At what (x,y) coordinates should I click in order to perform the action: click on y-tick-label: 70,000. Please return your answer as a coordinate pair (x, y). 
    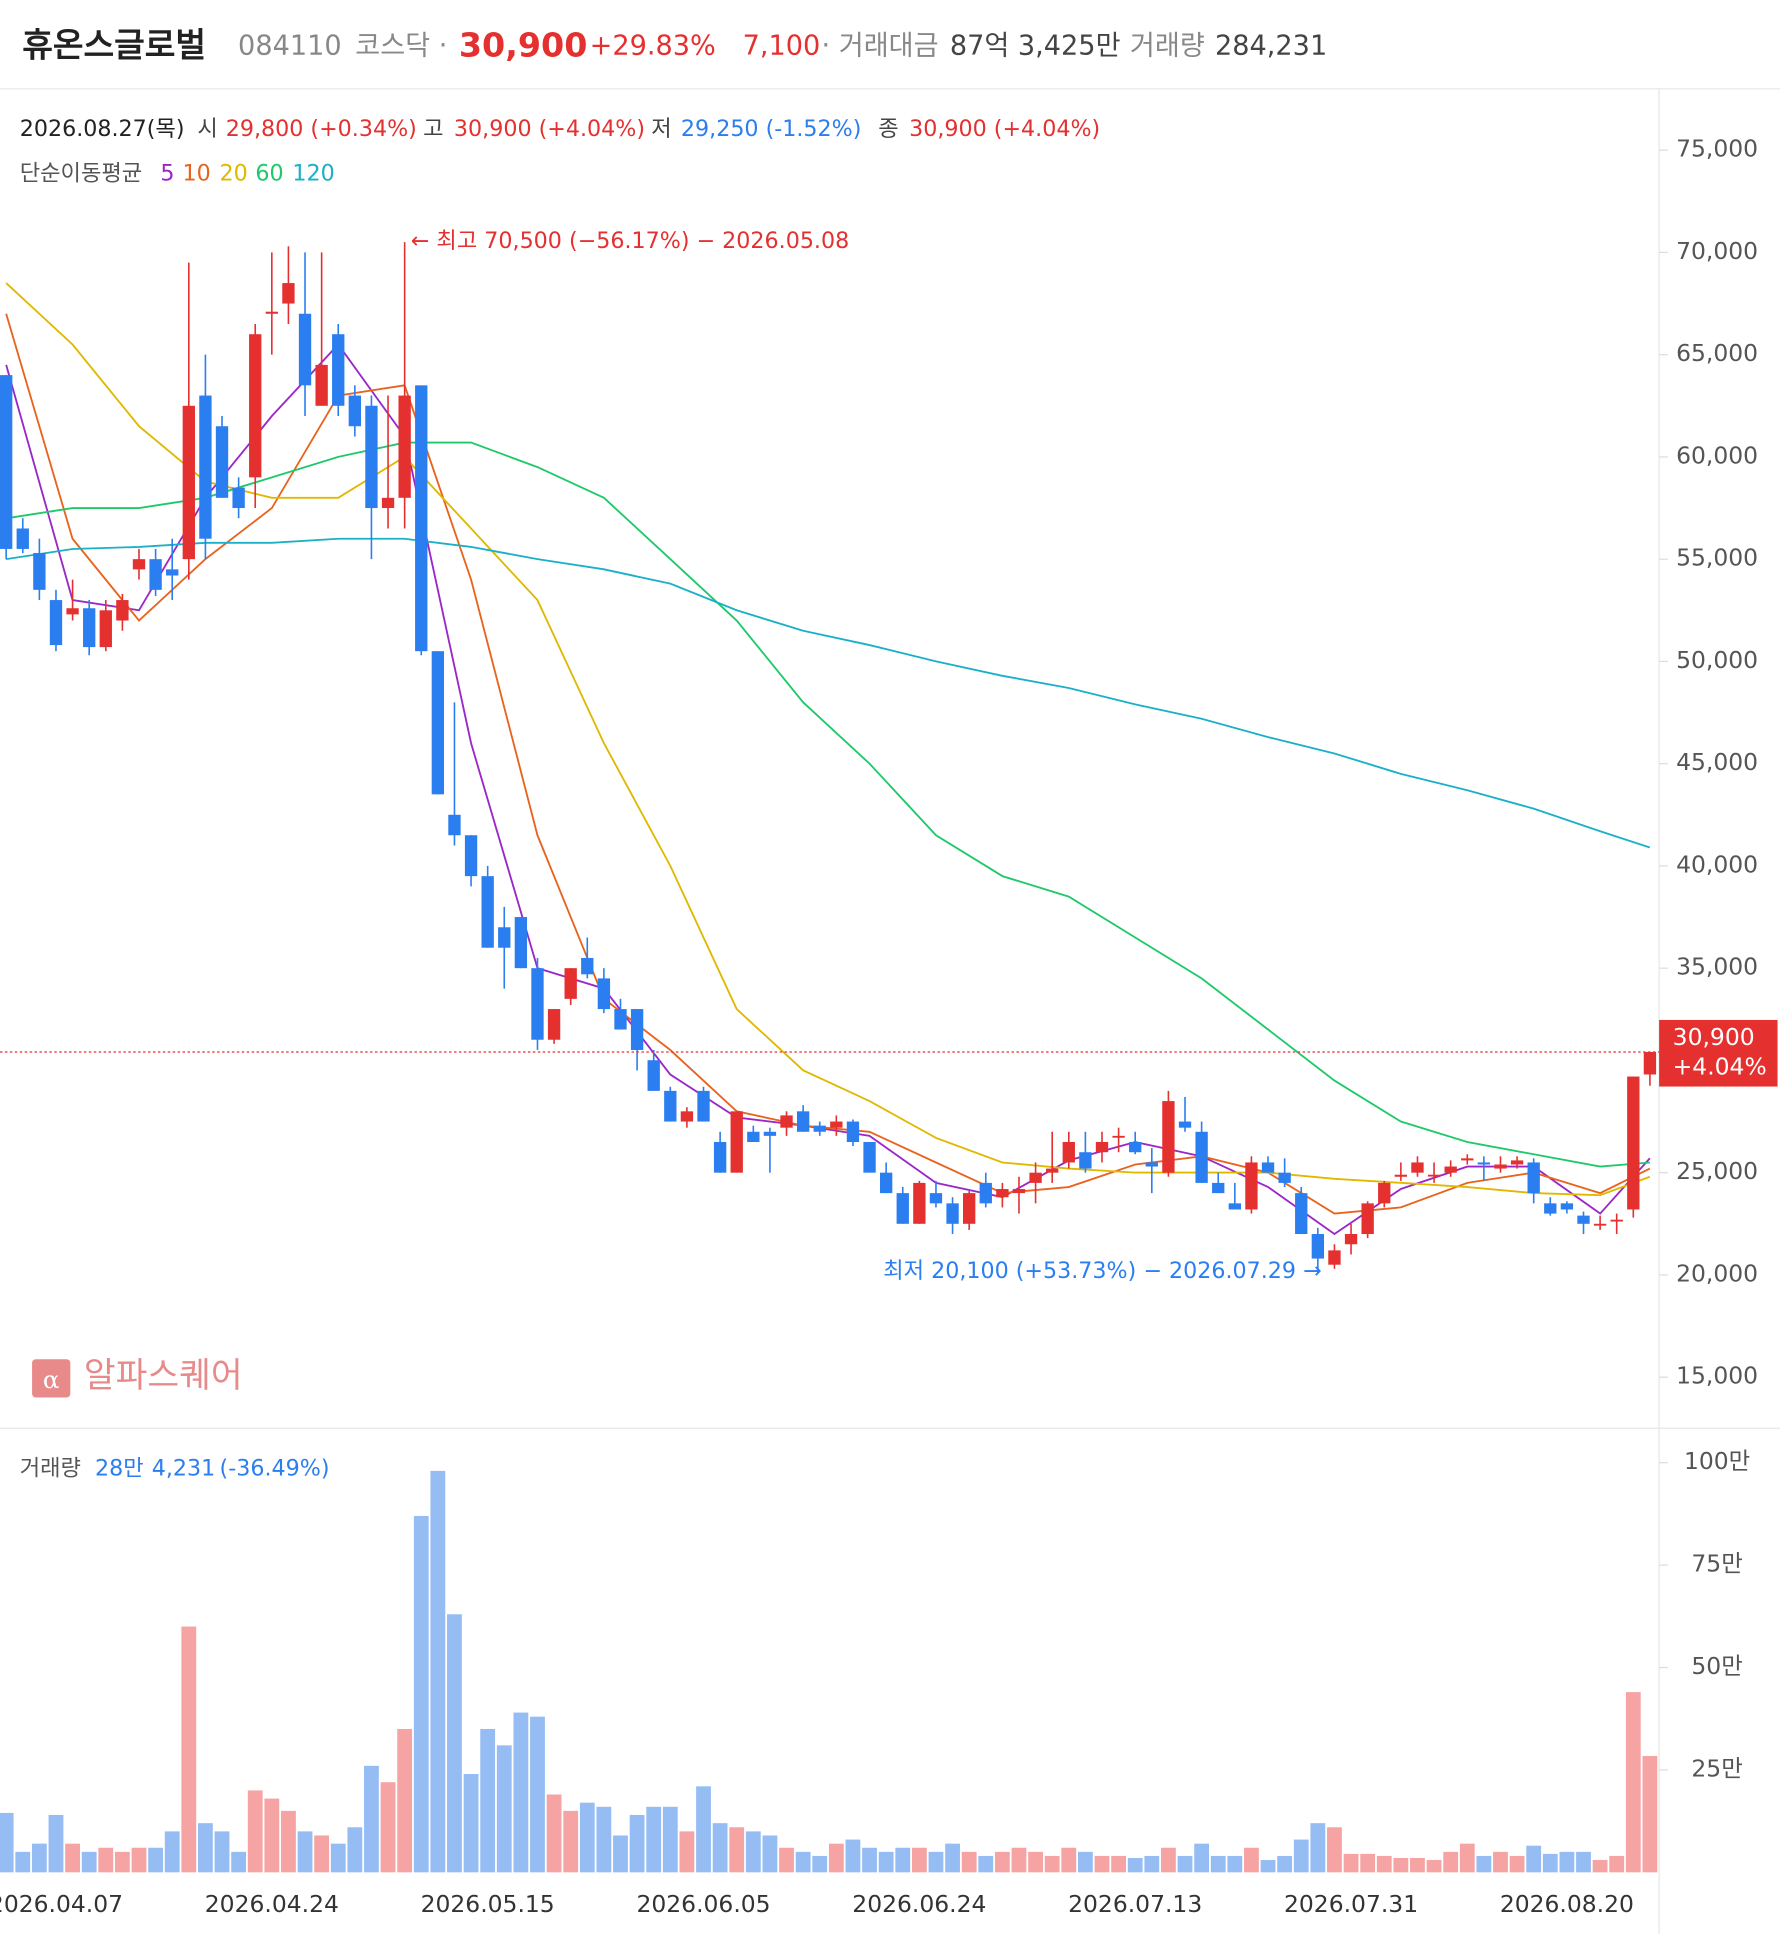
    Looking at the image, I should click on (1717, 251).